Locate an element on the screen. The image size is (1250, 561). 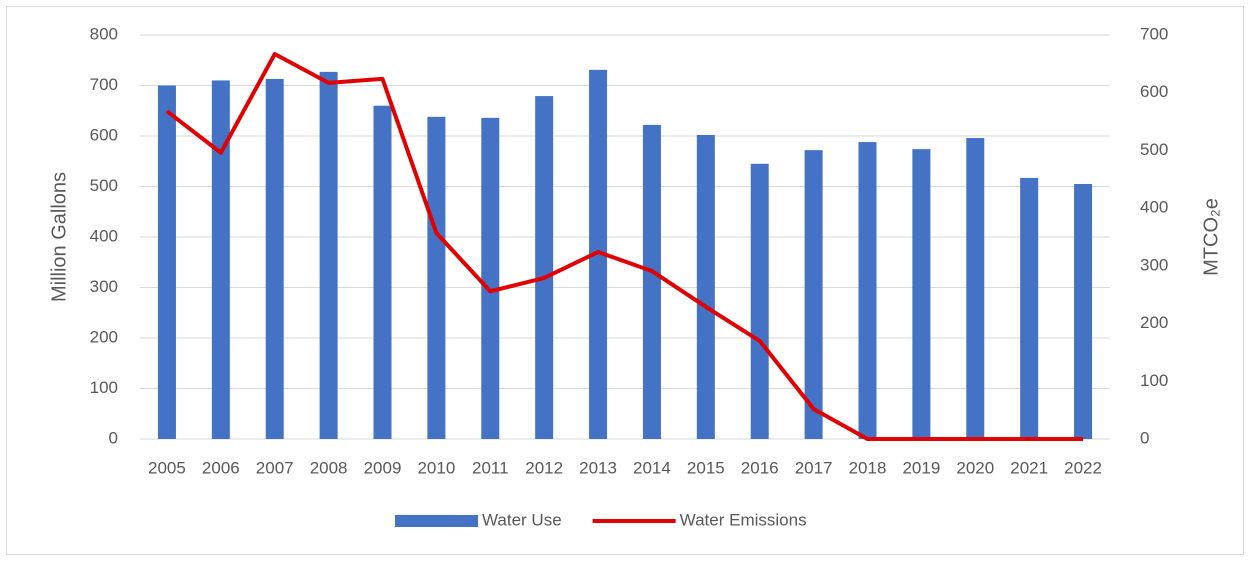
y-tick-label: 300 is located at coordinates (104, 286).